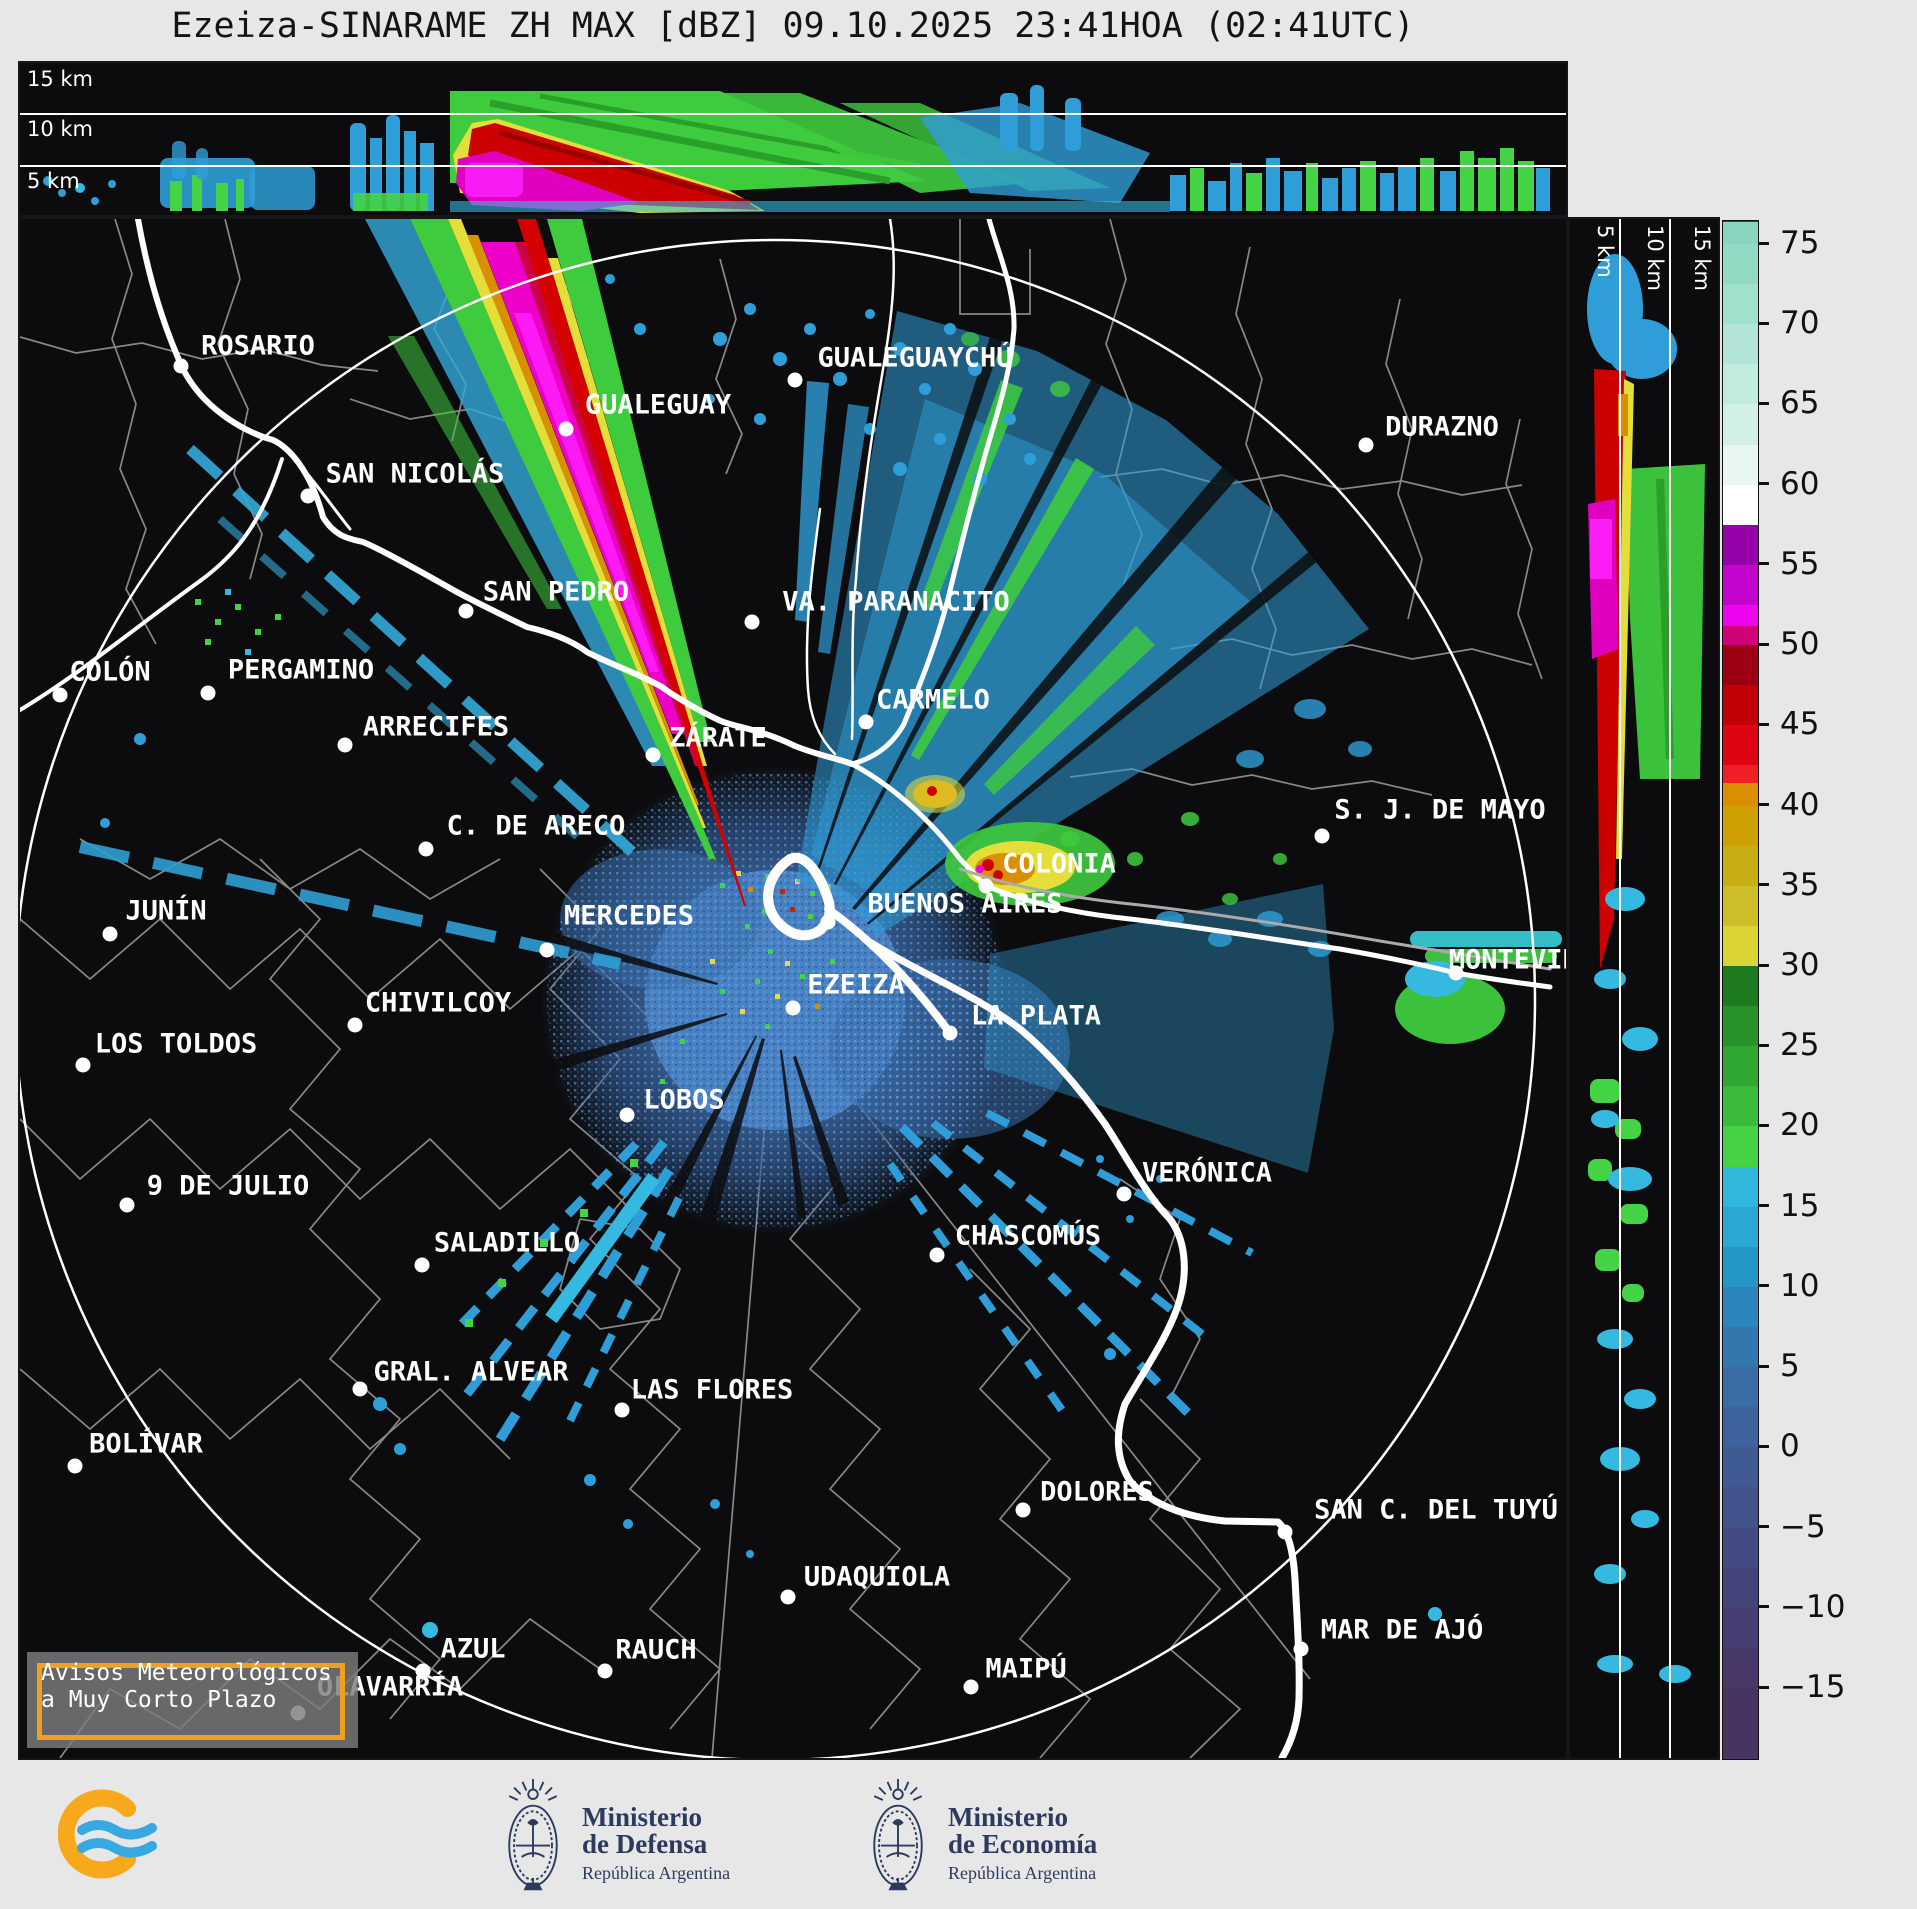 The width and height of the screenshot is (1917, 1909). Describe the element at coordinates (107, 1834) in the screenshot. I see `smn-logo-icon` at that location.